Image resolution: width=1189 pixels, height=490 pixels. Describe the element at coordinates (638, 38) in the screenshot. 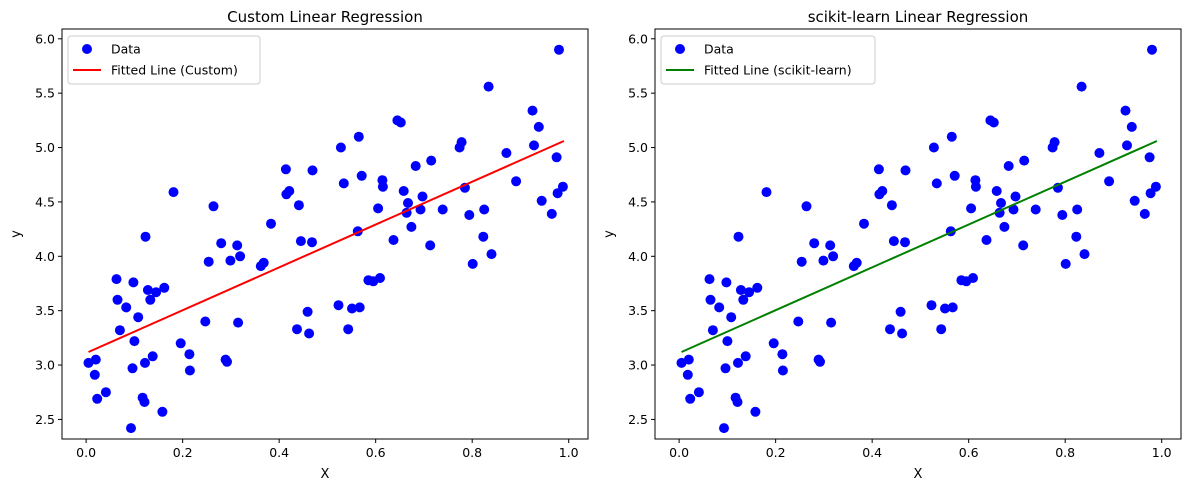

I see `right-y-tick-label: 6.0` at that location.